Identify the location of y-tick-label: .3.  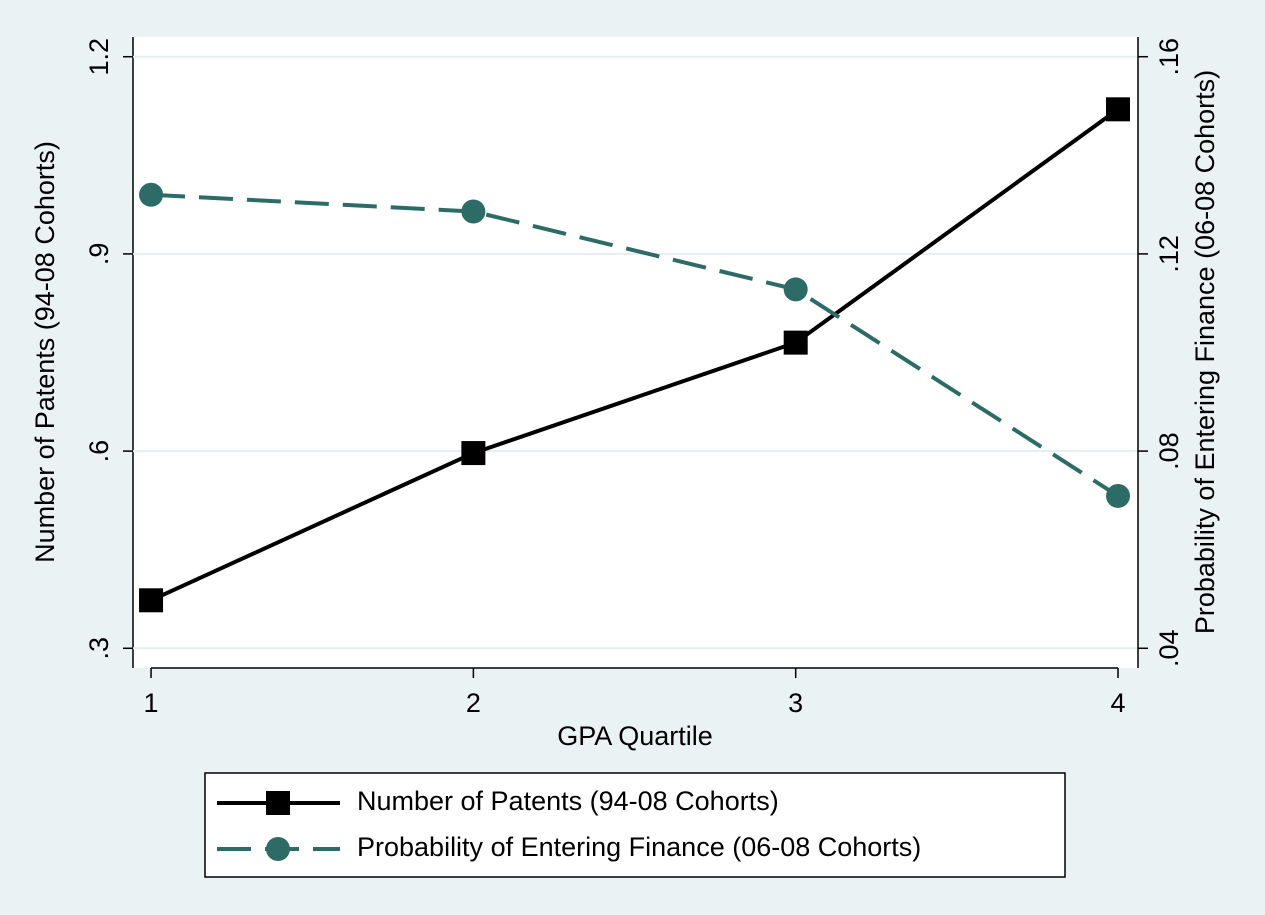
(99, 648).